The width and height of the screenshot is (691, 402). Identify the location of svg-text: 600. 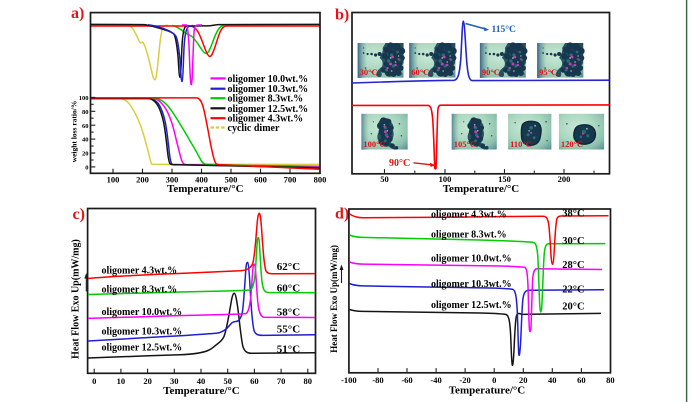
(260, 180).